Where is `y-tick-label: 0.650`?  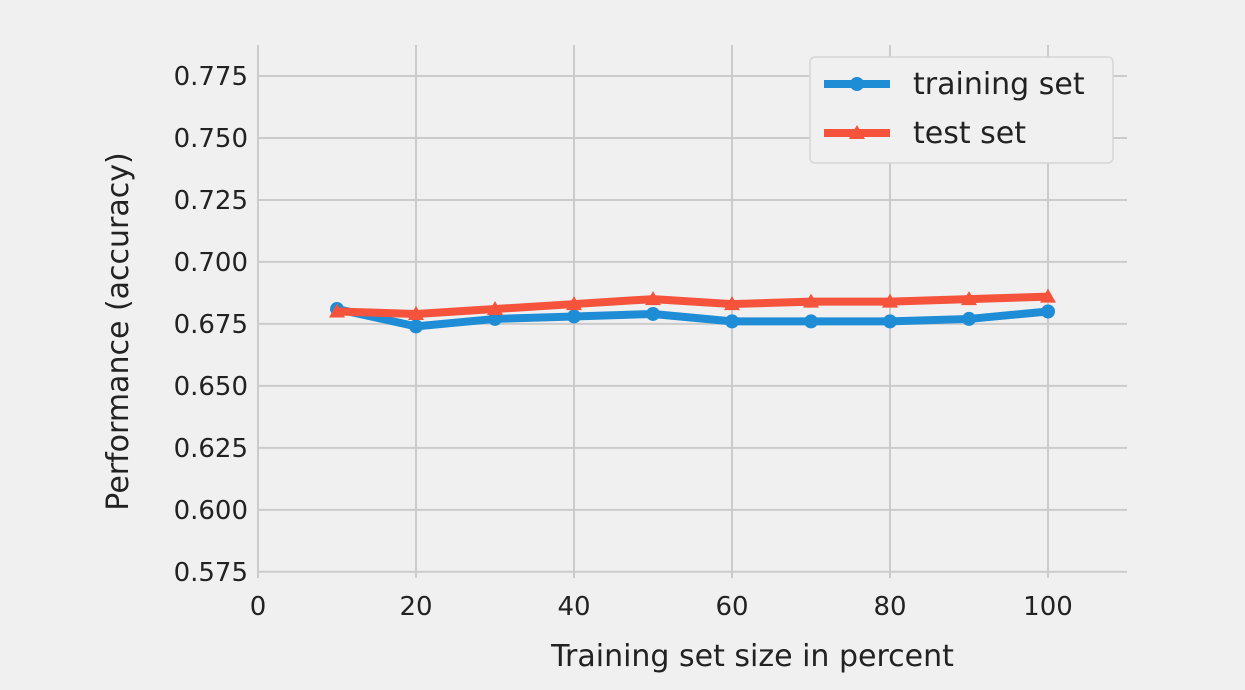 y-tick-label: 0.650 is located at coordinates (211, 387).